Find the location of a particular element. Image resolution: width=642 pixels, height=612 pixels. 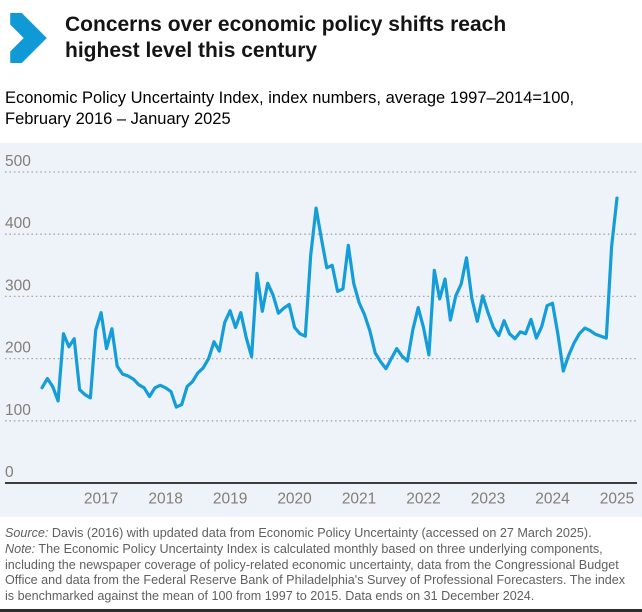

source-label: Source: is located at coordinates (27, 533).